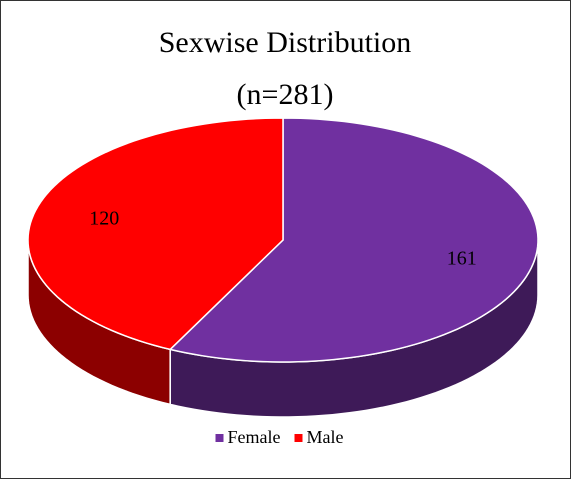 The width and height of the screenshot is (571, 479). I want to click on data-label: 120, so click(104, 219).